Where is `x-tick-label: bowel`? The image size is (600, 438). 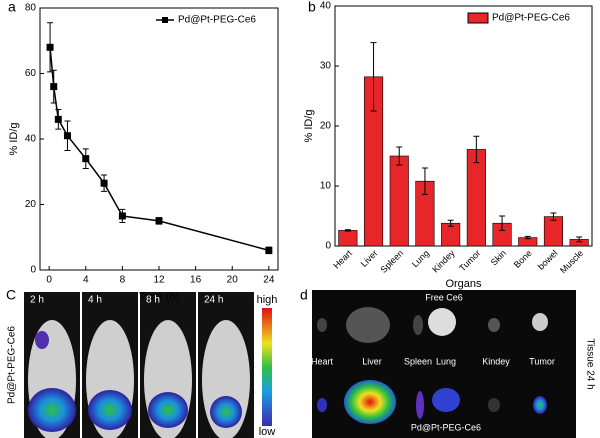 x-tick-label: bowel is located at coordinates (548, 260).